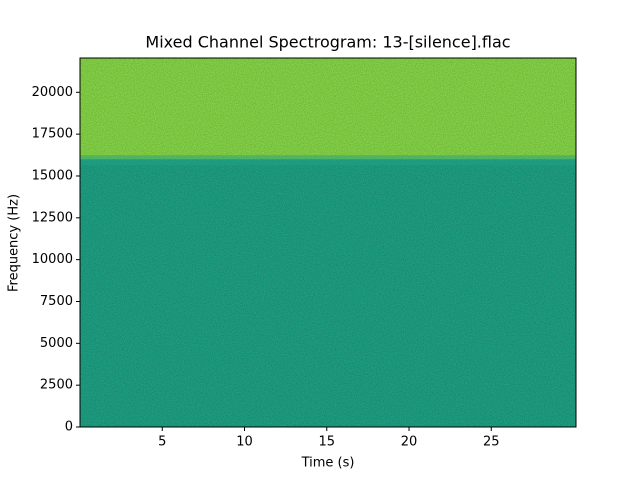  I want to click on y-tick-label: 20000, so click(52, 92).